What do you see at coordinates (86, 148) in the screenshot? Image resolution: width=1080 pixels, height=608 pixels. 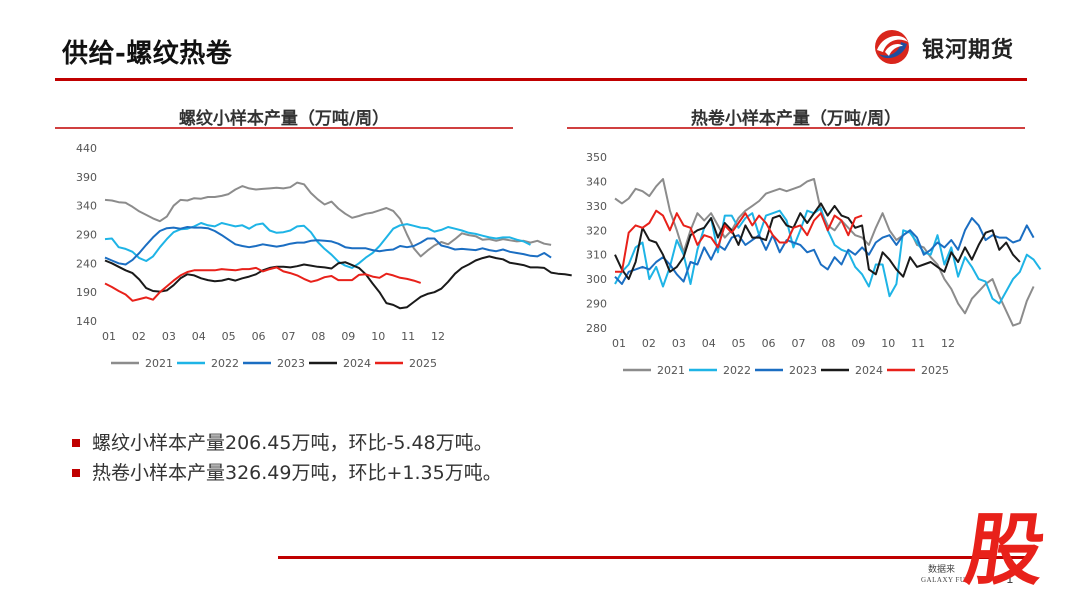 I see `y-tick-label: 440` at bounding box center [86, 148].